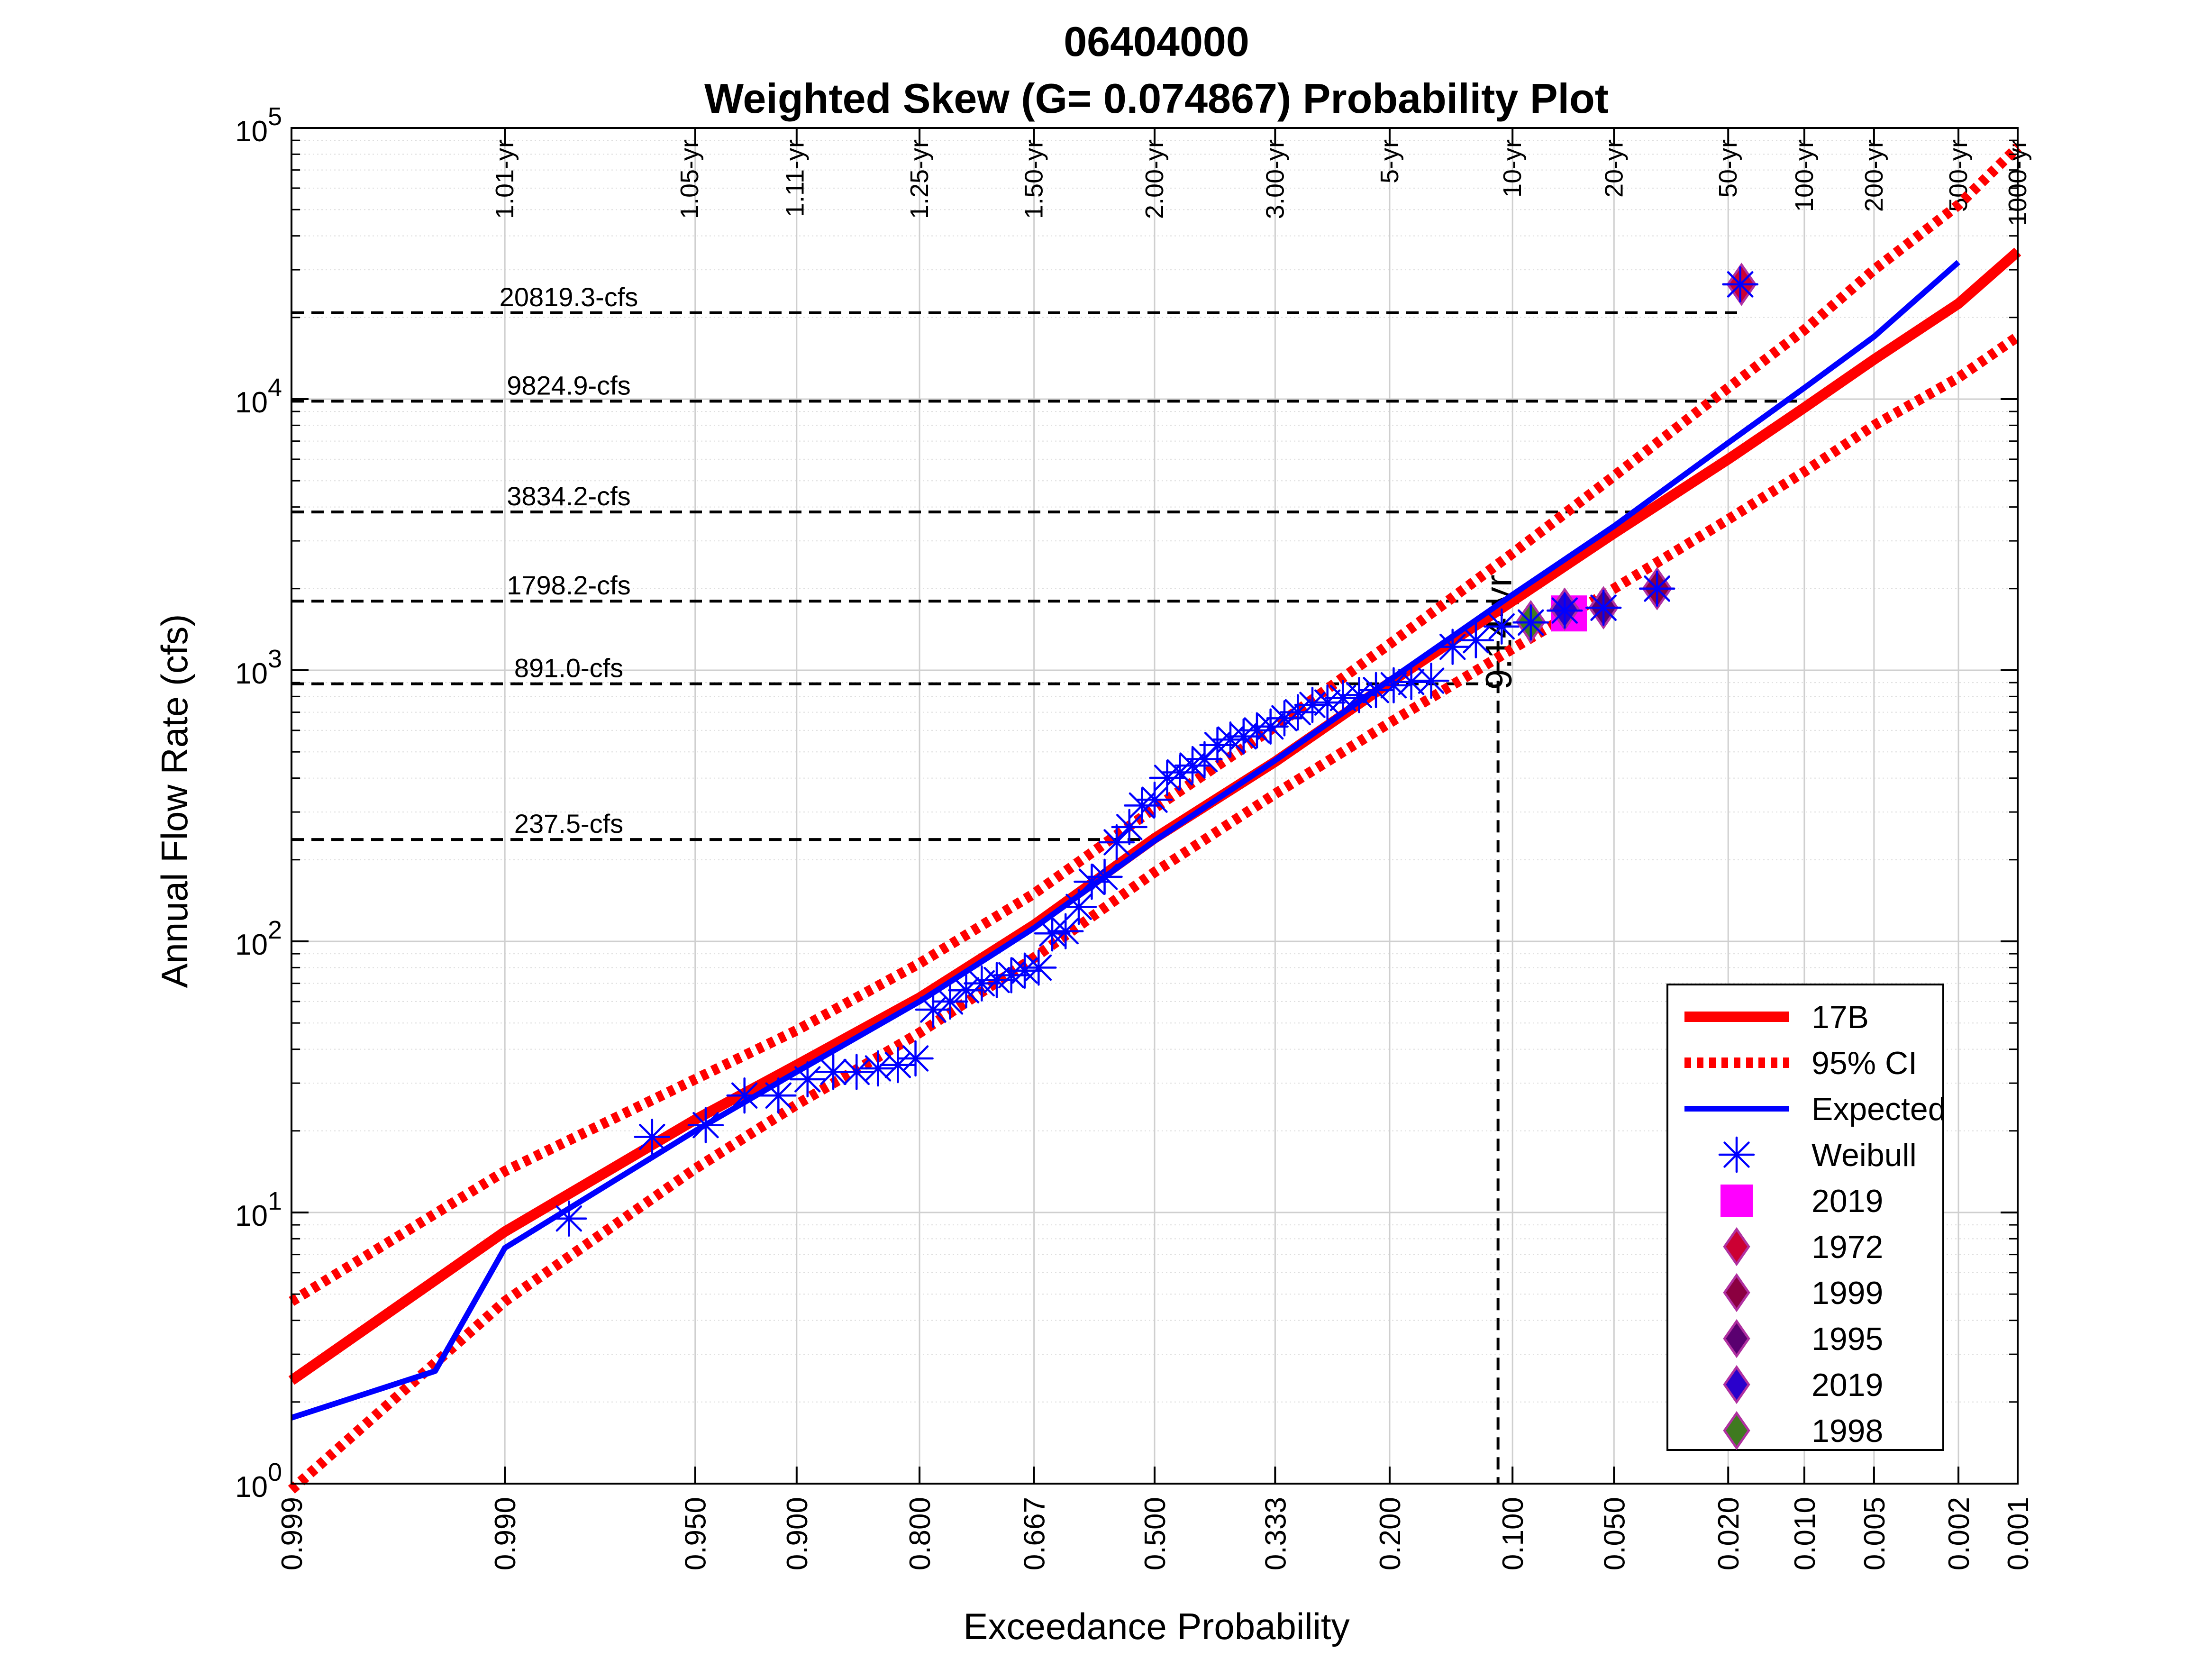 Image resolution: width=2212 pixels, height=1659 pixels. Describe the element at coordinates (1728, 168) in the screenshot. I see `return-period-label: 50-yr` at that location.